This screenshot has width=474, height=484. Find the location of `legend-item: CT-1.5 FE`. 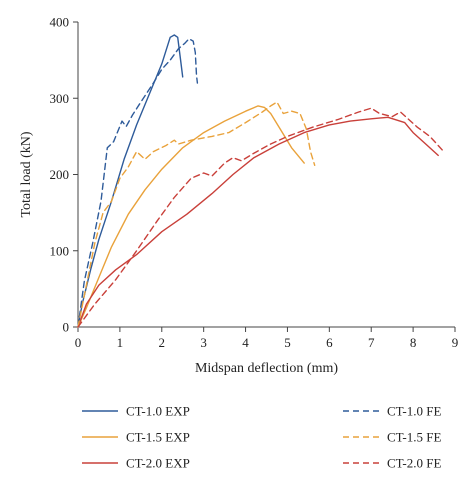

legend-item: CT-1.5 FE is located at coordinates (392, 437).